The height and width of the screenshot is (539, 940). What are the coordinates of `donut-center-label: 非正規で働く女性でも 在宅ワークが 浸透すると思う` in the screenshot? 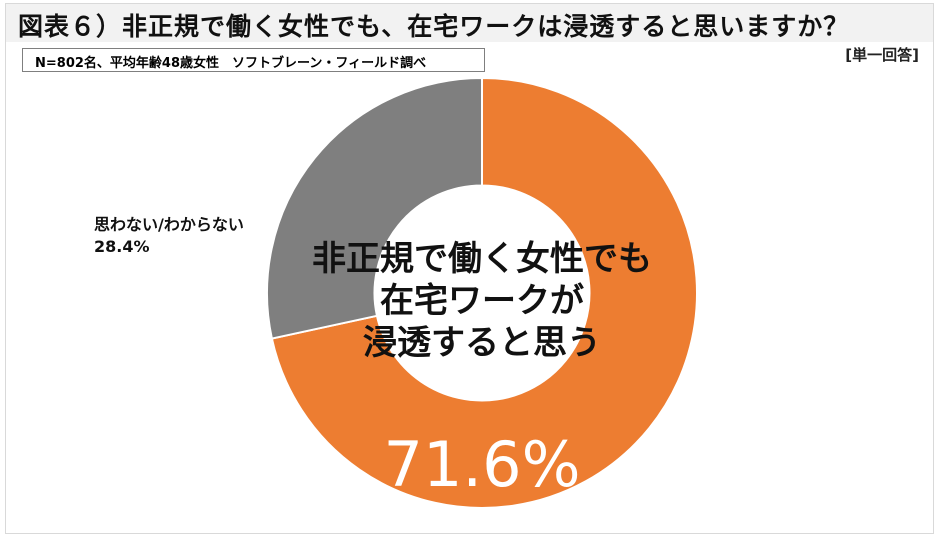 It's located at (482, 301).